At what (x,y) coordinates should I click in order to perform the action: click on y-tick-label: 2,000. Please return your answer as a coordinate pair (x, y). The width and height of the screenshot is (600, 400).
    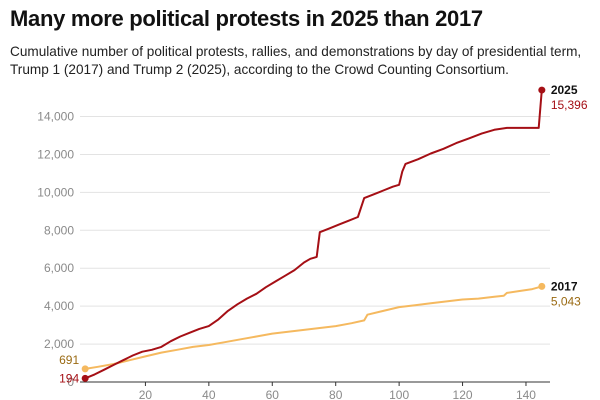
    Looking at the image, I should click on (59, 344).